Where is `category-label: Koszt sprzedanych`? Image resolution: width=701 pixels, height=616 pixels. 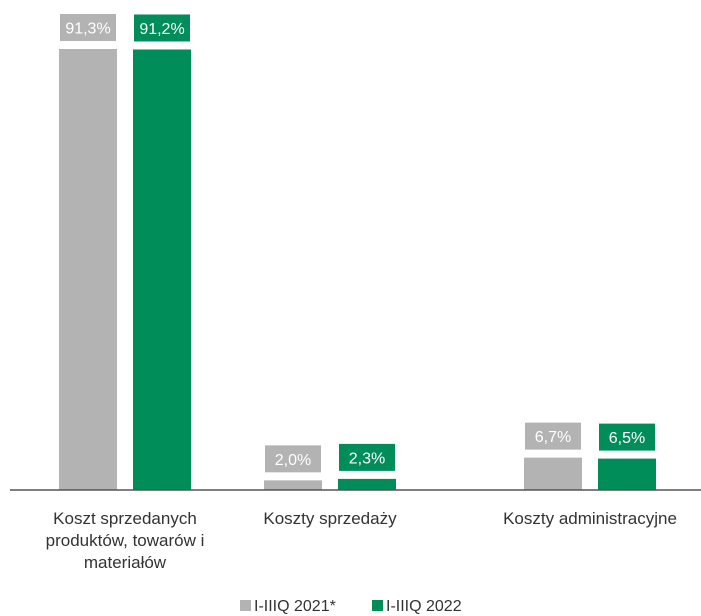 category-label: Koszt sprzedanych is located at coordinates (125, 518).